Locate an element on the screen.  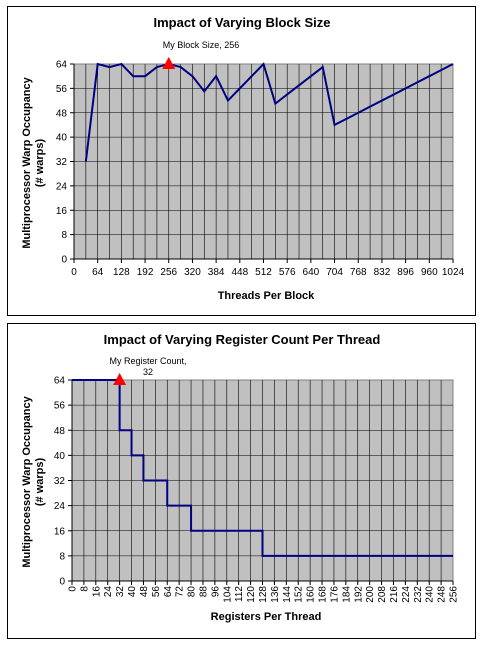
x-tick-label: 32 is located at coordinates (120, 592).